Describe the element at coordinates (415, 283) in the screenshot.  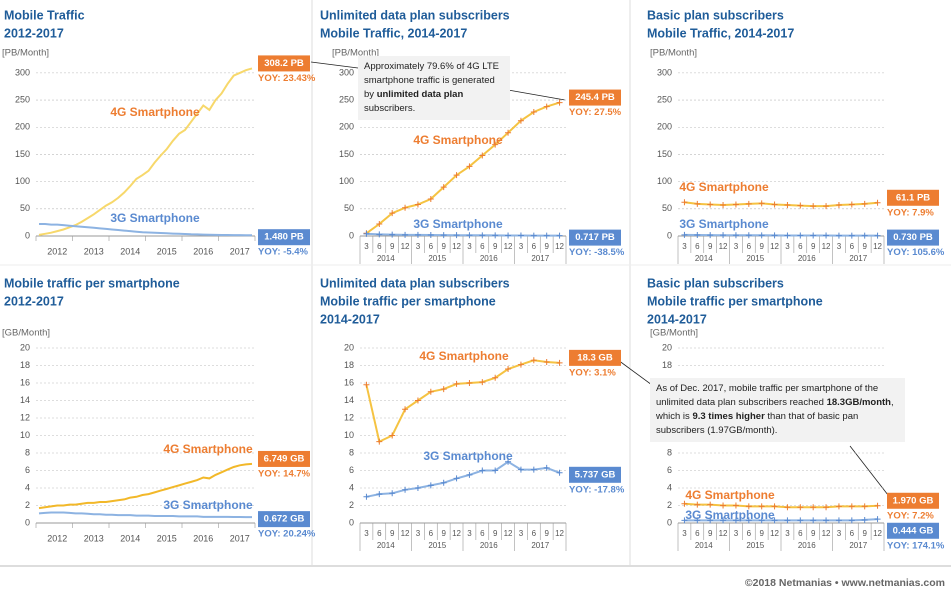
I see `chart-title: Unlimited data plan subscribers` at that location.